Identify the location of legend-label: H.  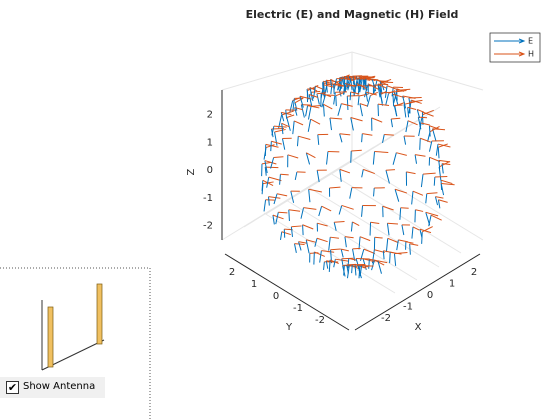
(531, 54).